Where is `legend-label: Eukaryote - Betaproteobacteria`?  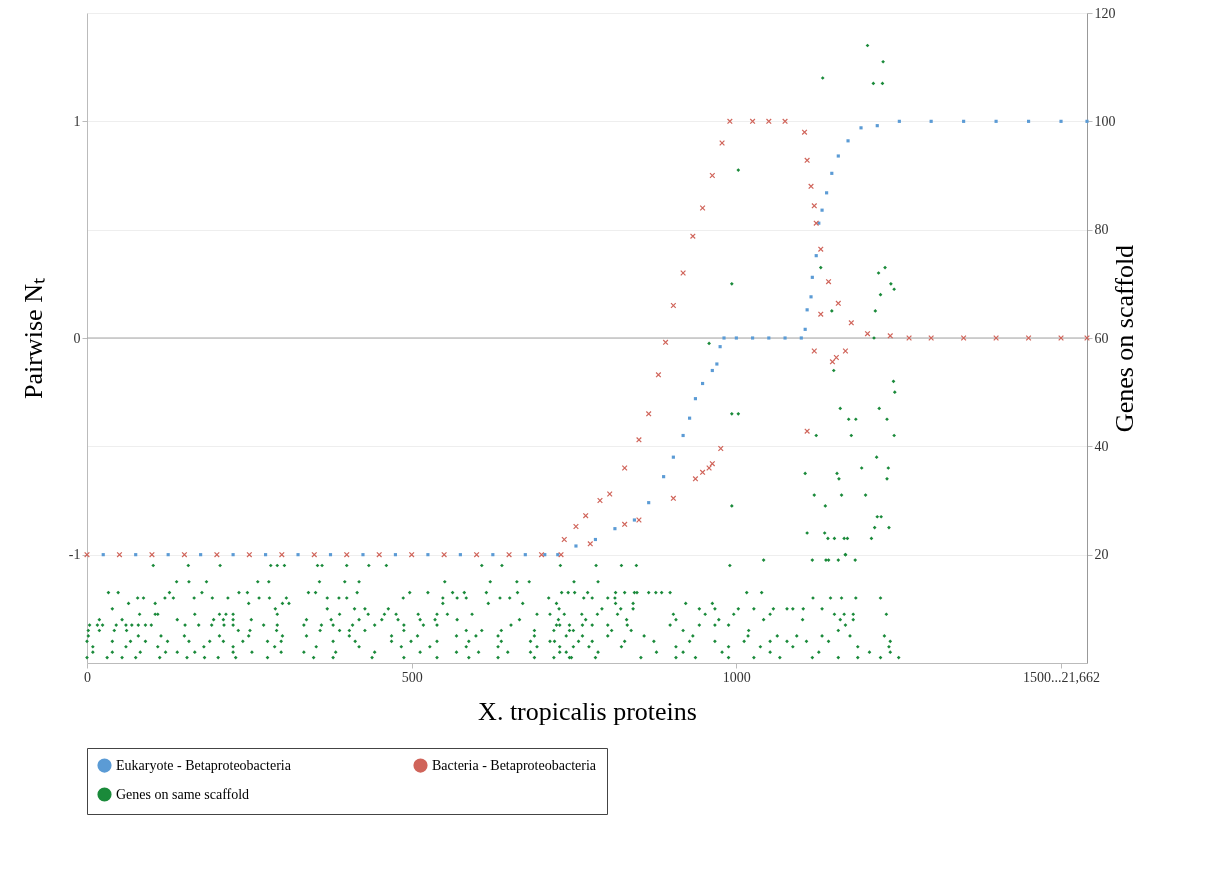
legend-label: Eukaryote - Betaproteobacteria is located at coordinates (204, 765).